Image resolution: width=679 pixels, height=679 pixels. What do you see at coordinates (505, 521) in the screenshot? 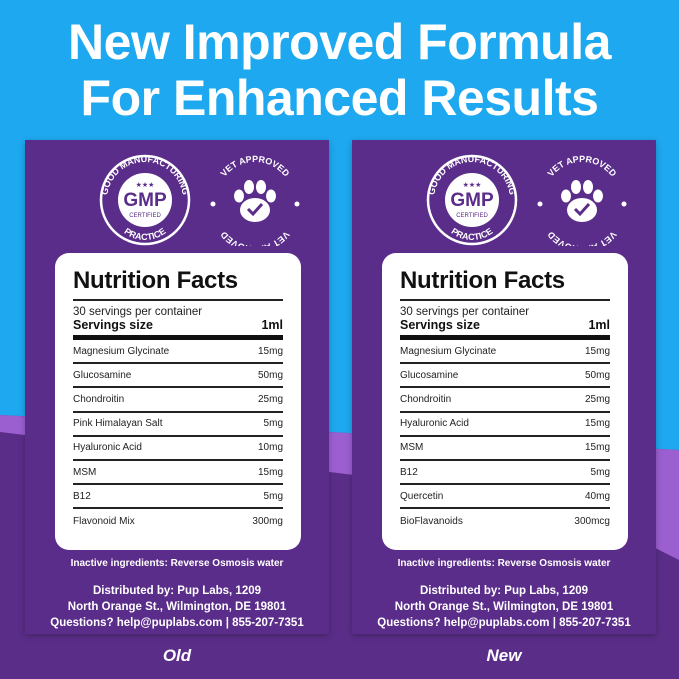
I see `nutrient-row: BioFlavanoids 300mcg` at bounding box center [505, 521].